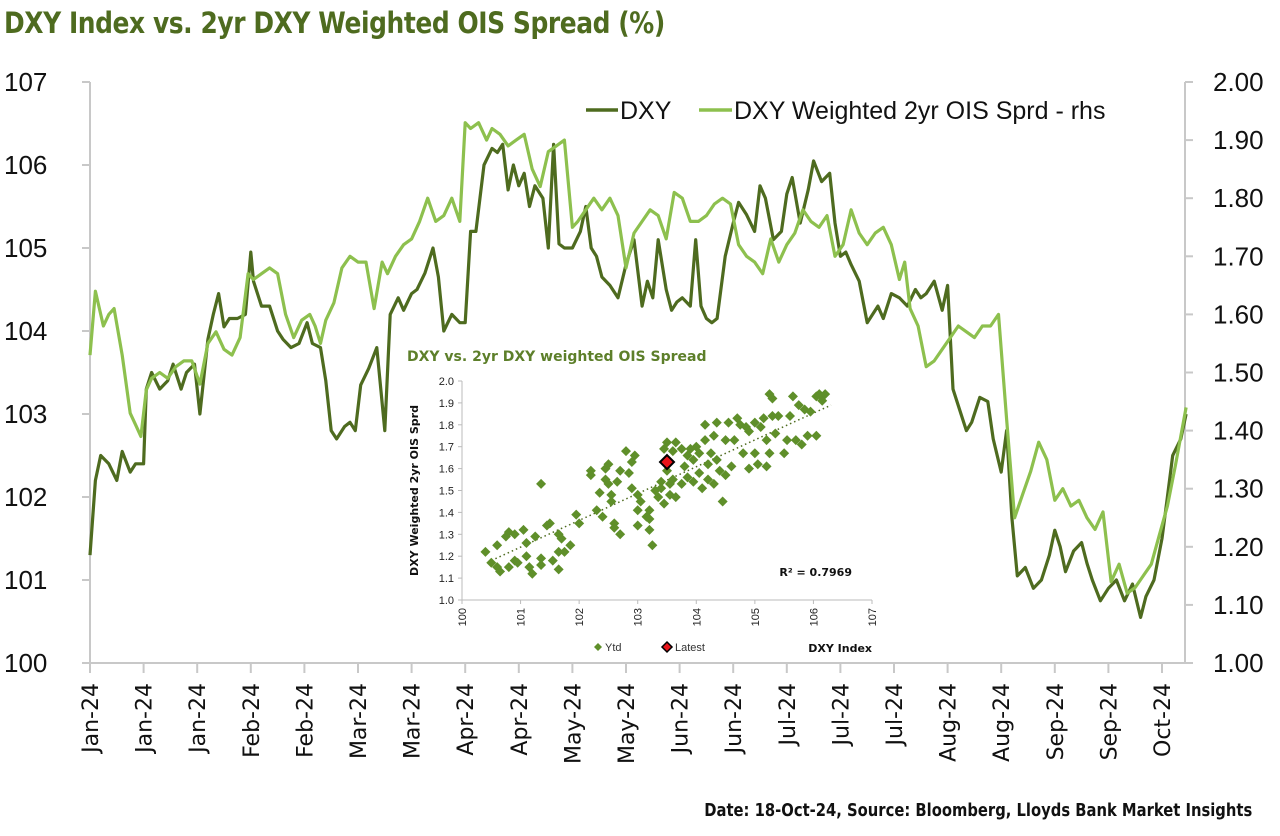 The height and width of the screenshot is (836, 1280). I want to click on right-tick-label: 1.70, so click(1238, 256).